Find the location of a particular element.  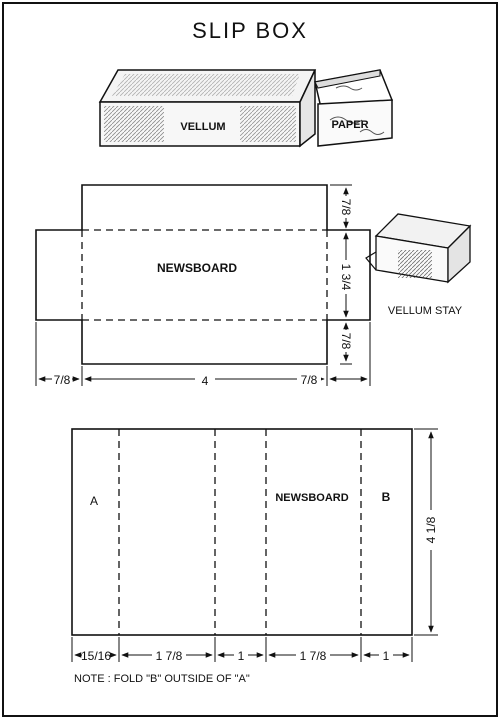

tray-label-a: A is located at coordinates (94, 501).